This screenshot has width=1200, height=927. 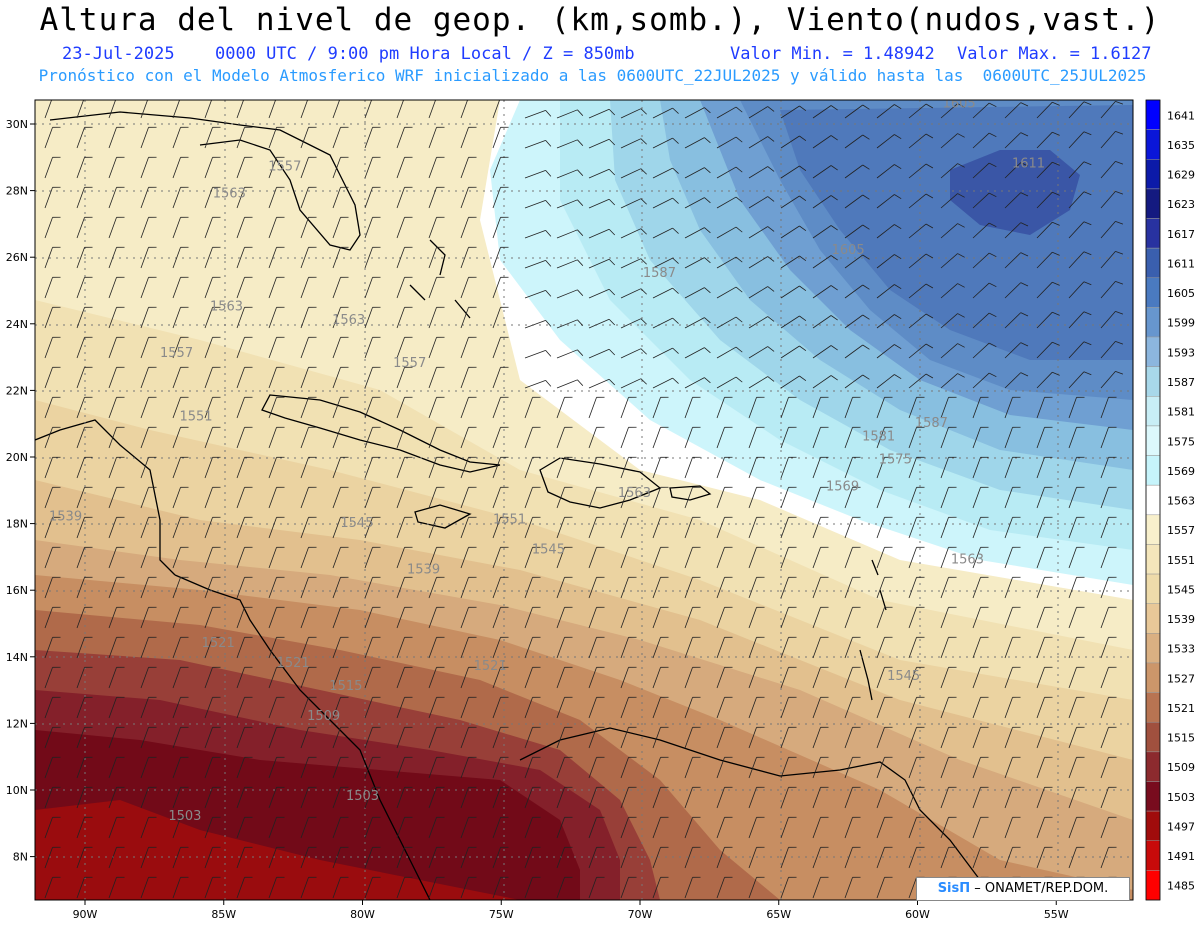 I want to click on colorbar-label: 1599, so click(x=1181, y=323).